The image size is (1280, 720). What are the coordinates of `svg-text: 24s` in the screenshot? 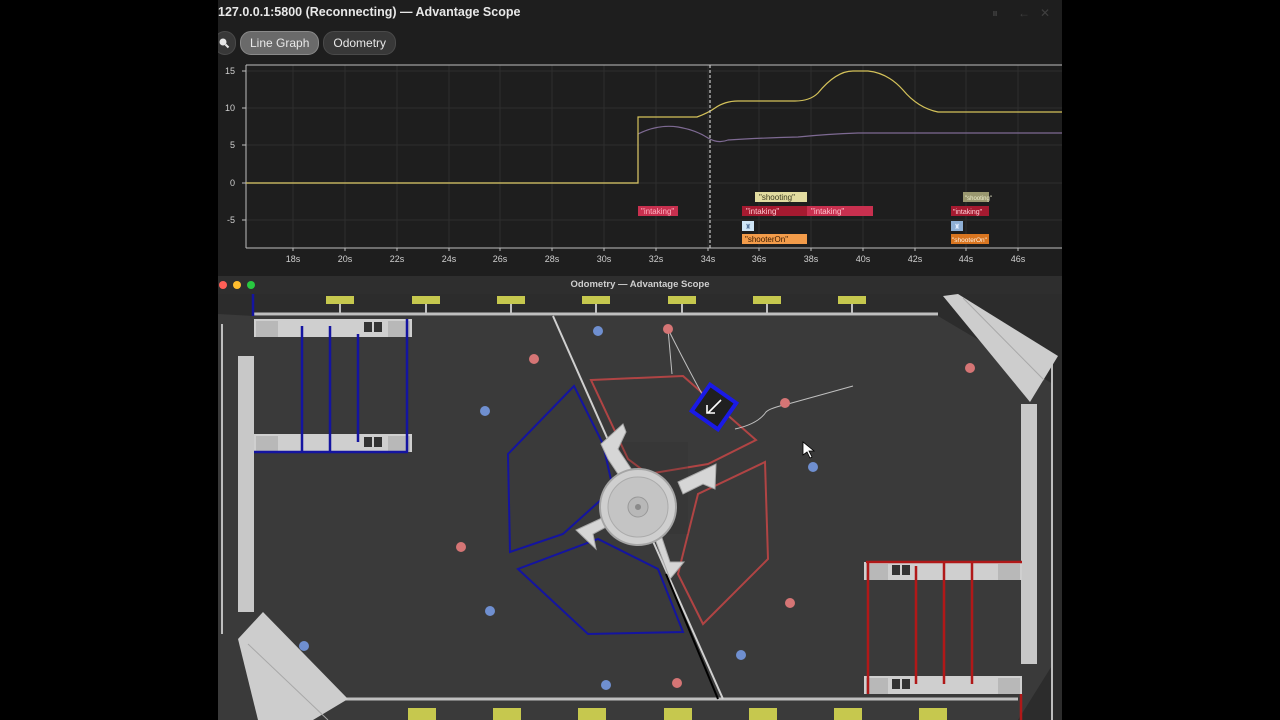 It's located at (449, 259).